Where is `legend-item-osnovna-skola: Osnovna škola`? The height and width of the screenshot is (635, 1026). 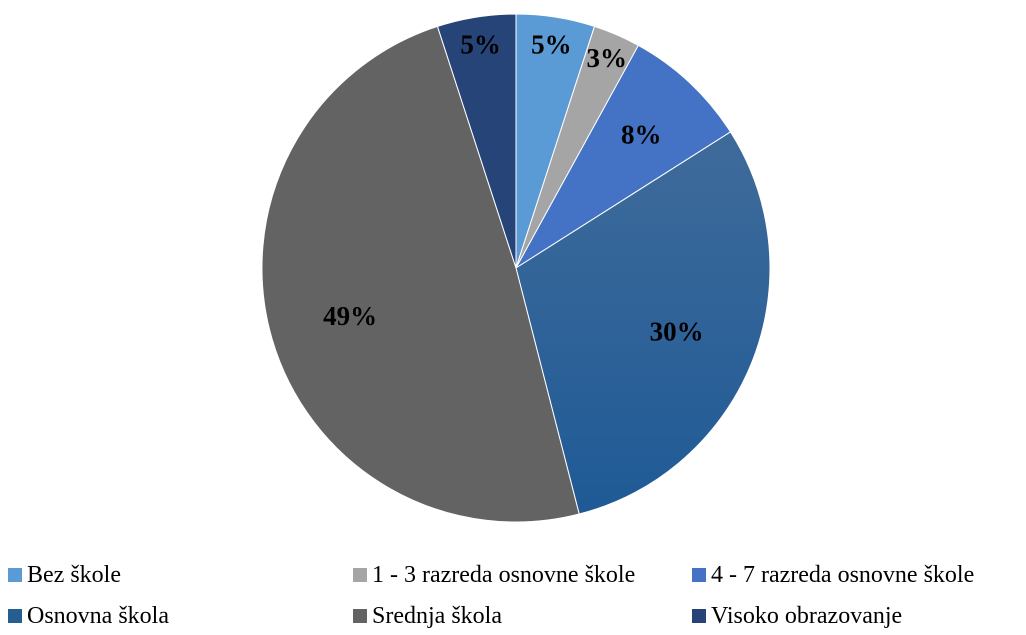
legend-item-osnovna-skola: Osnovna škola is located at coordinates (88, 616).